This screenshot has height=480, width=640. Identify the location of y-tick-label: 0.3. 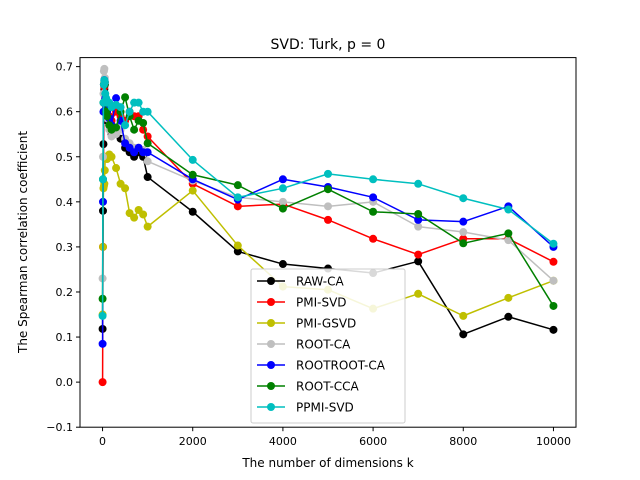
(65, 247).